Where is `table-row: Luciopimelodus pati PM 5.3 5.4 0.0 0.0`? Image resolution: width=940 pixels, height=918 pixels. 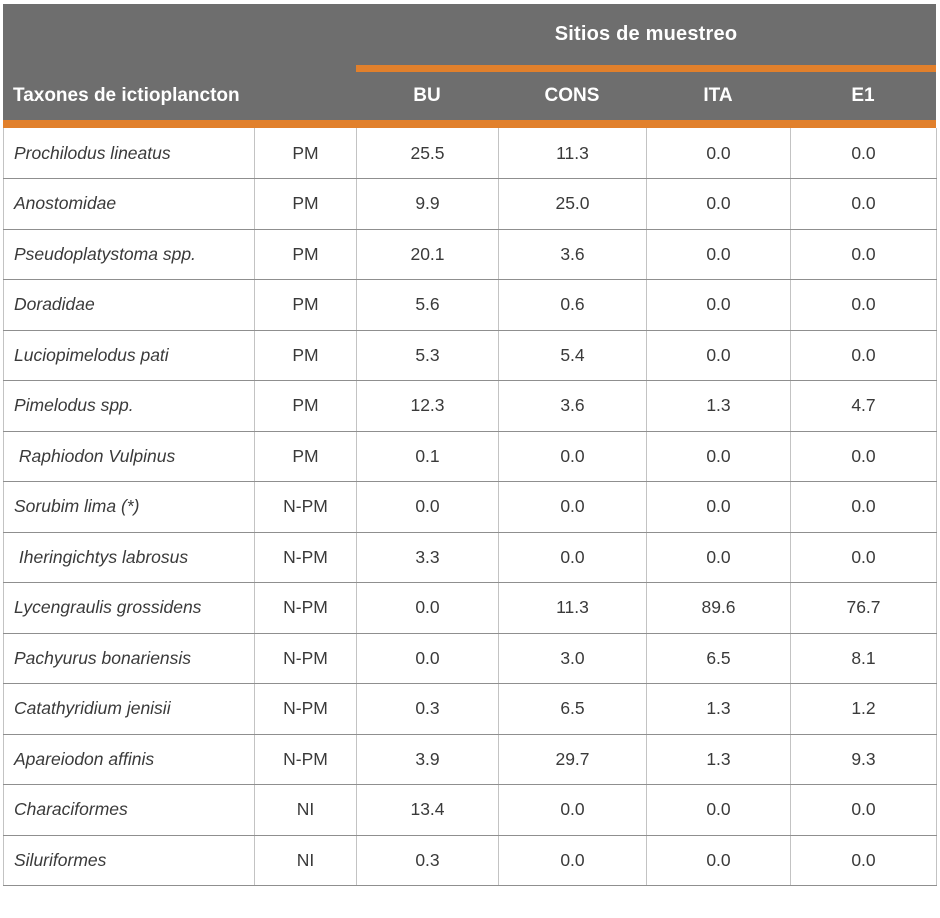 table-row: Luciopimelodus pati PM 5.3 5.4 0.0 0.0 is located at coordinates (470, 355).